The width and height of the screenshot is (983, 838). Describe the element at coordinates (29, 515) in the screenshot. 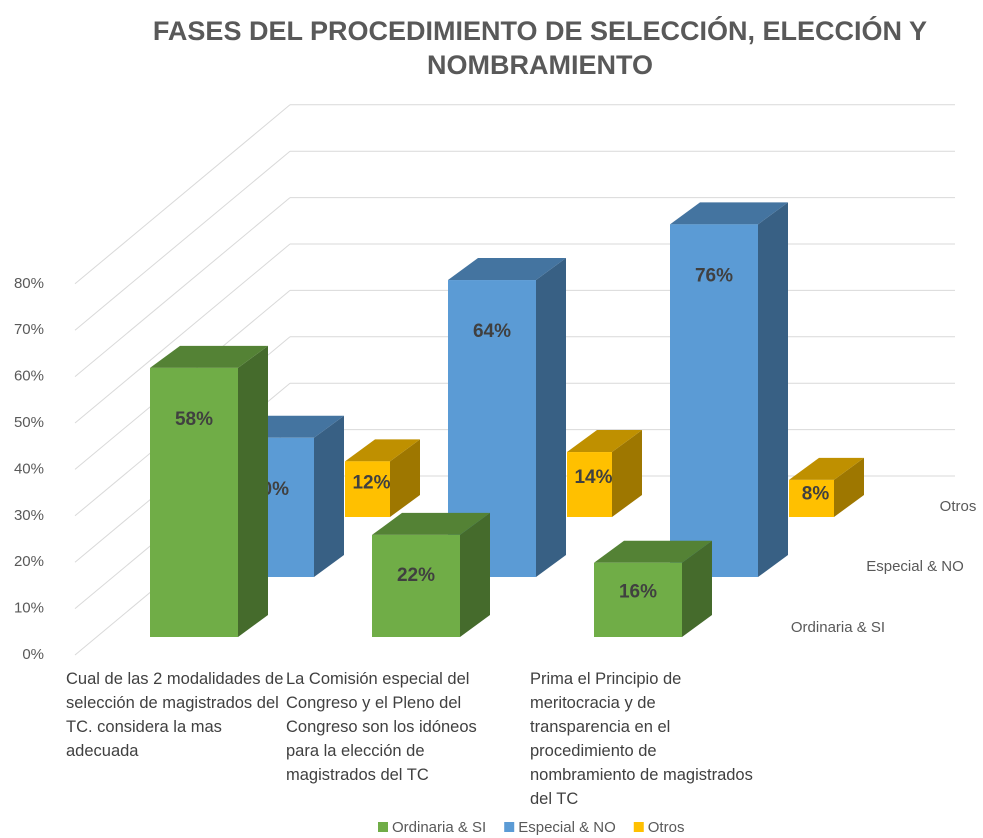

I see `y-tick-label: 30%` at that location.